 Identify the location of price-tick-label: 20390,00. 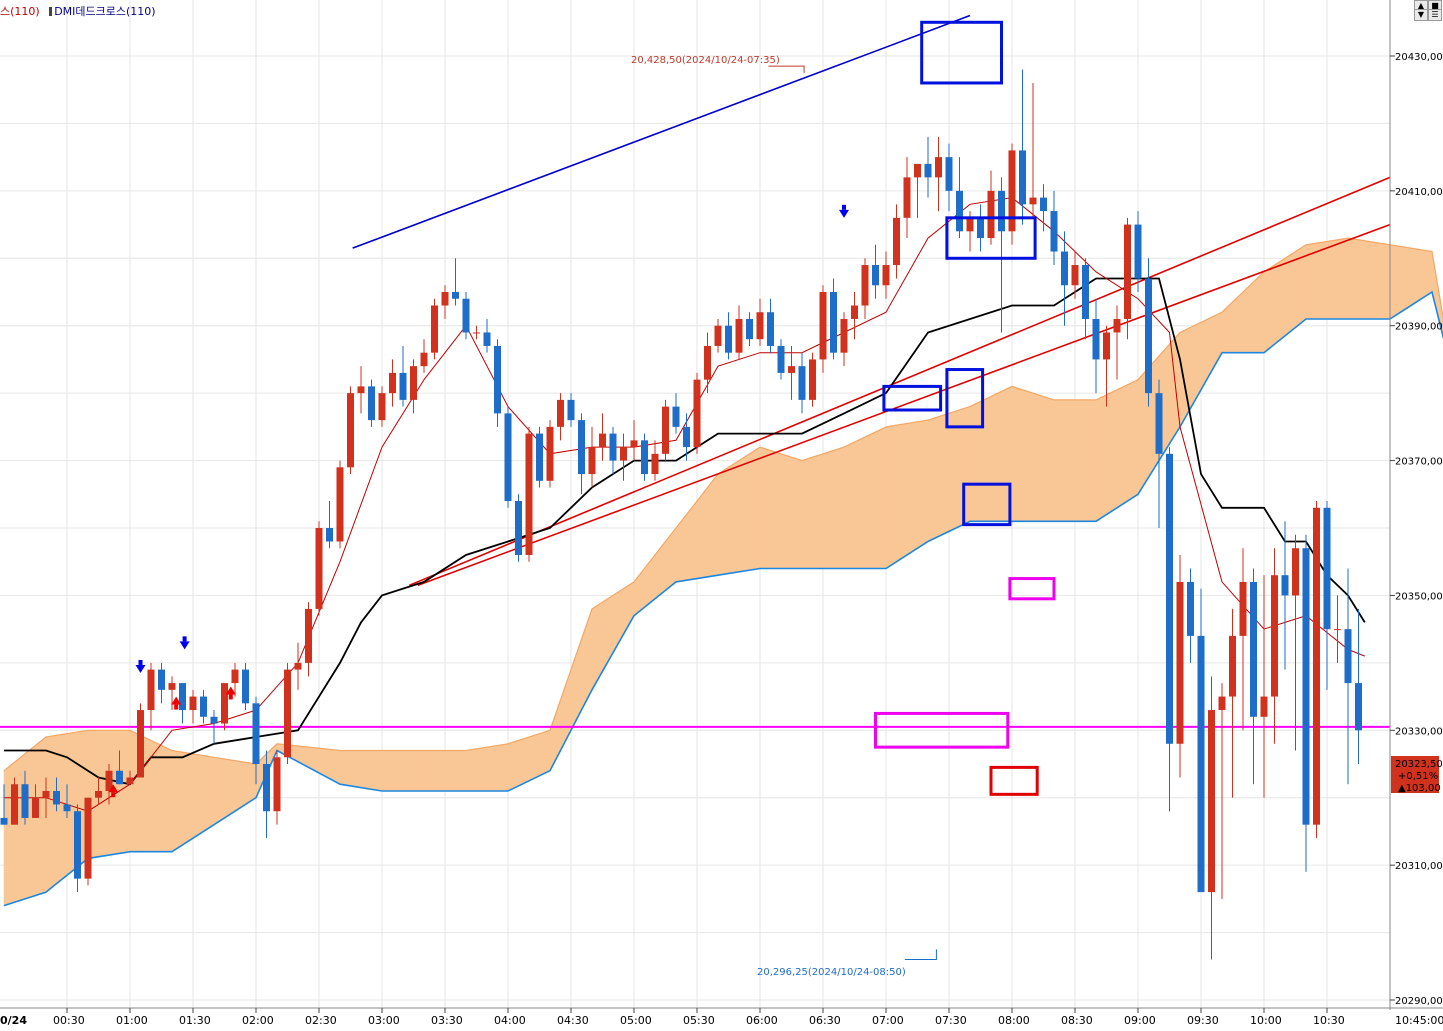
(1419, 327).